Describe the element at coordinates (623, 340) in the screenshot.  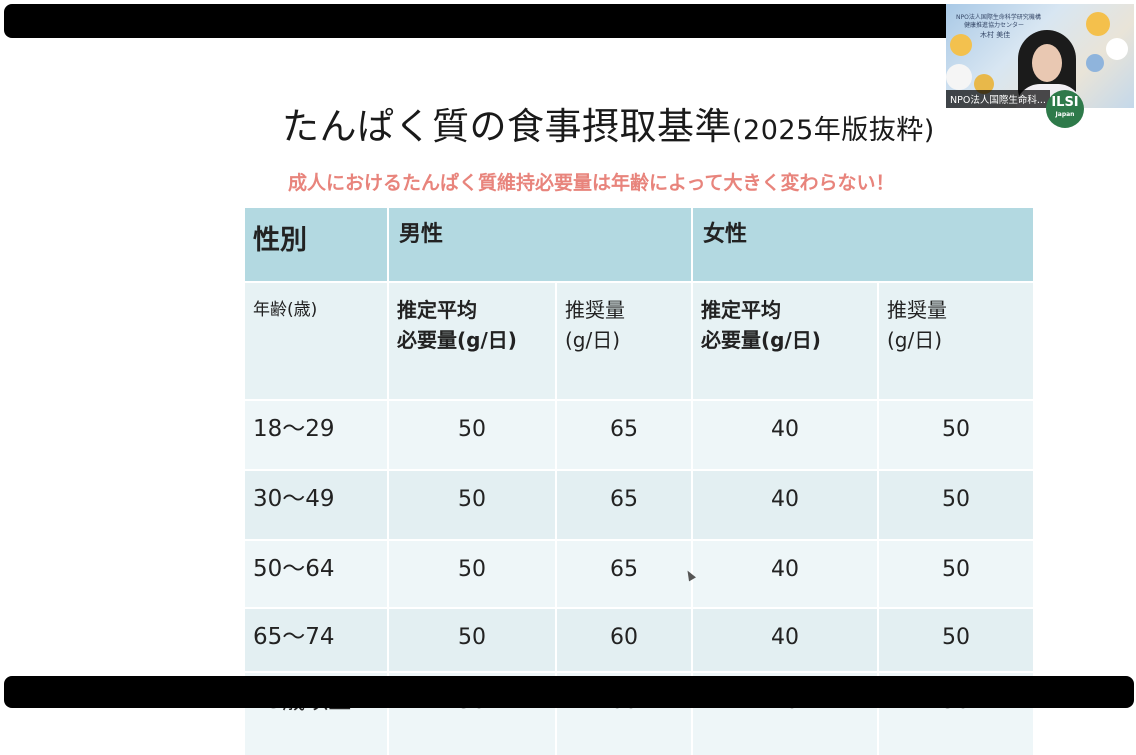
I see `male-rda-header: 推奨量 (g/日)` at that location.